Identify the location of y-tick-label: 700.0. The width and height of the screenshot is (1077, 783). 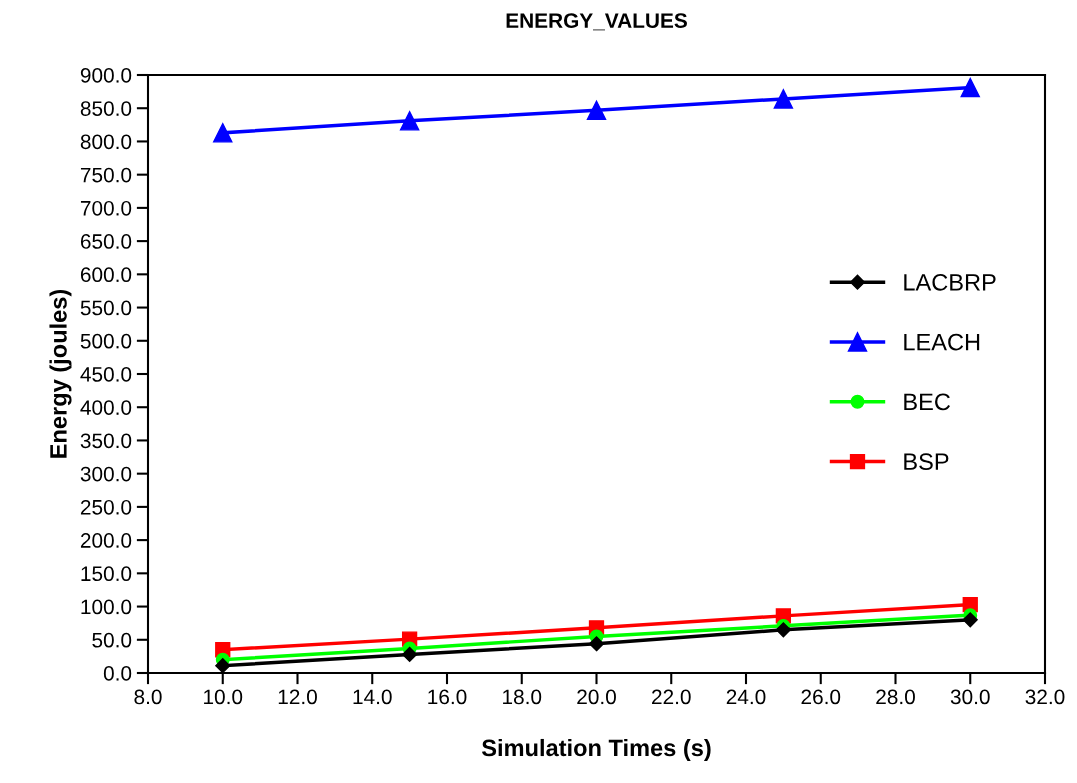
(106, 208).